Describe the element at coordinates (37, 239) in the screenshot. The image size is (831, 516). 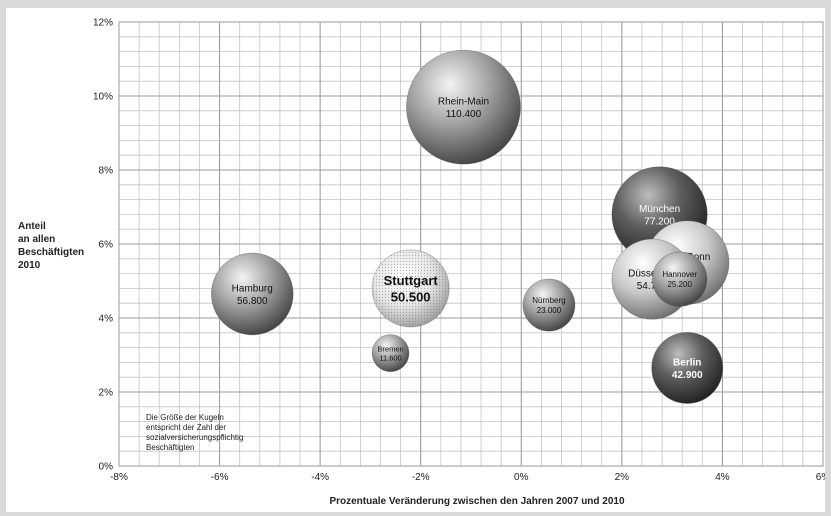
I see `y-axis-label-line: an allen` at that location.